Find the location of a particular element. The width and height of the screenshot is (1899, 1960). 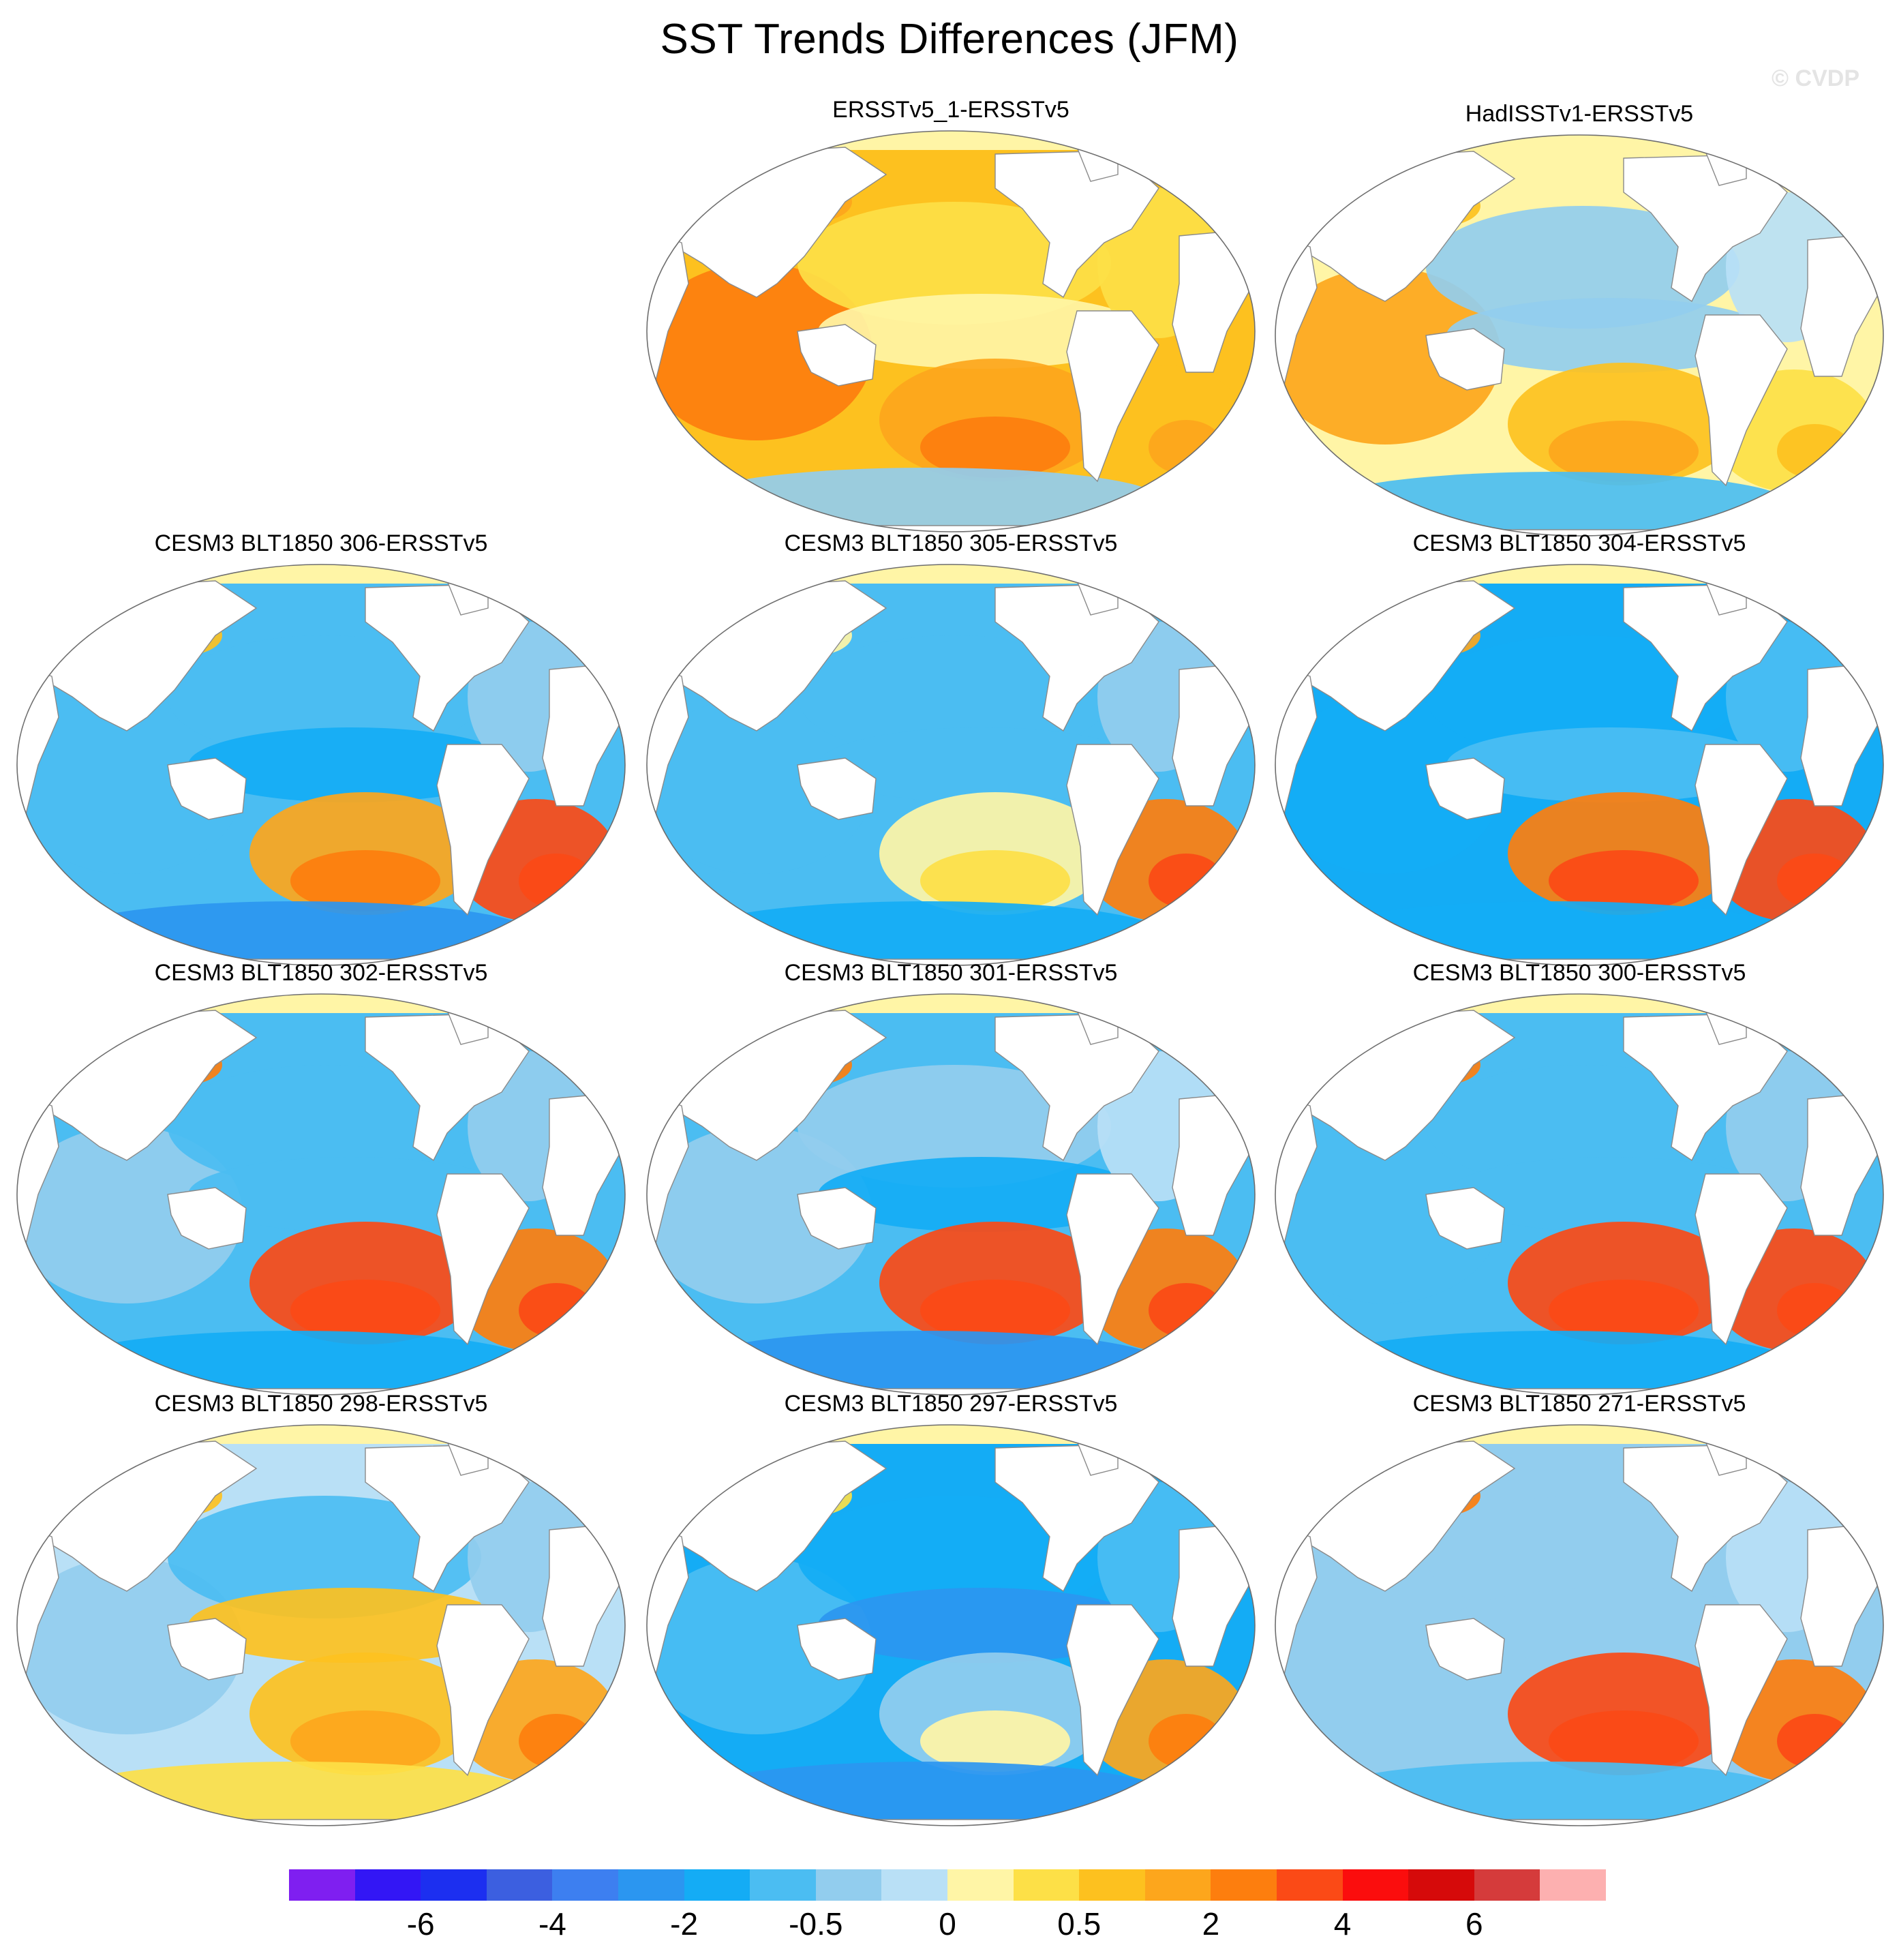

panel-title: CESM3 BLT1850 300-ERSSTv5 is located at coordinates (1579, 973).